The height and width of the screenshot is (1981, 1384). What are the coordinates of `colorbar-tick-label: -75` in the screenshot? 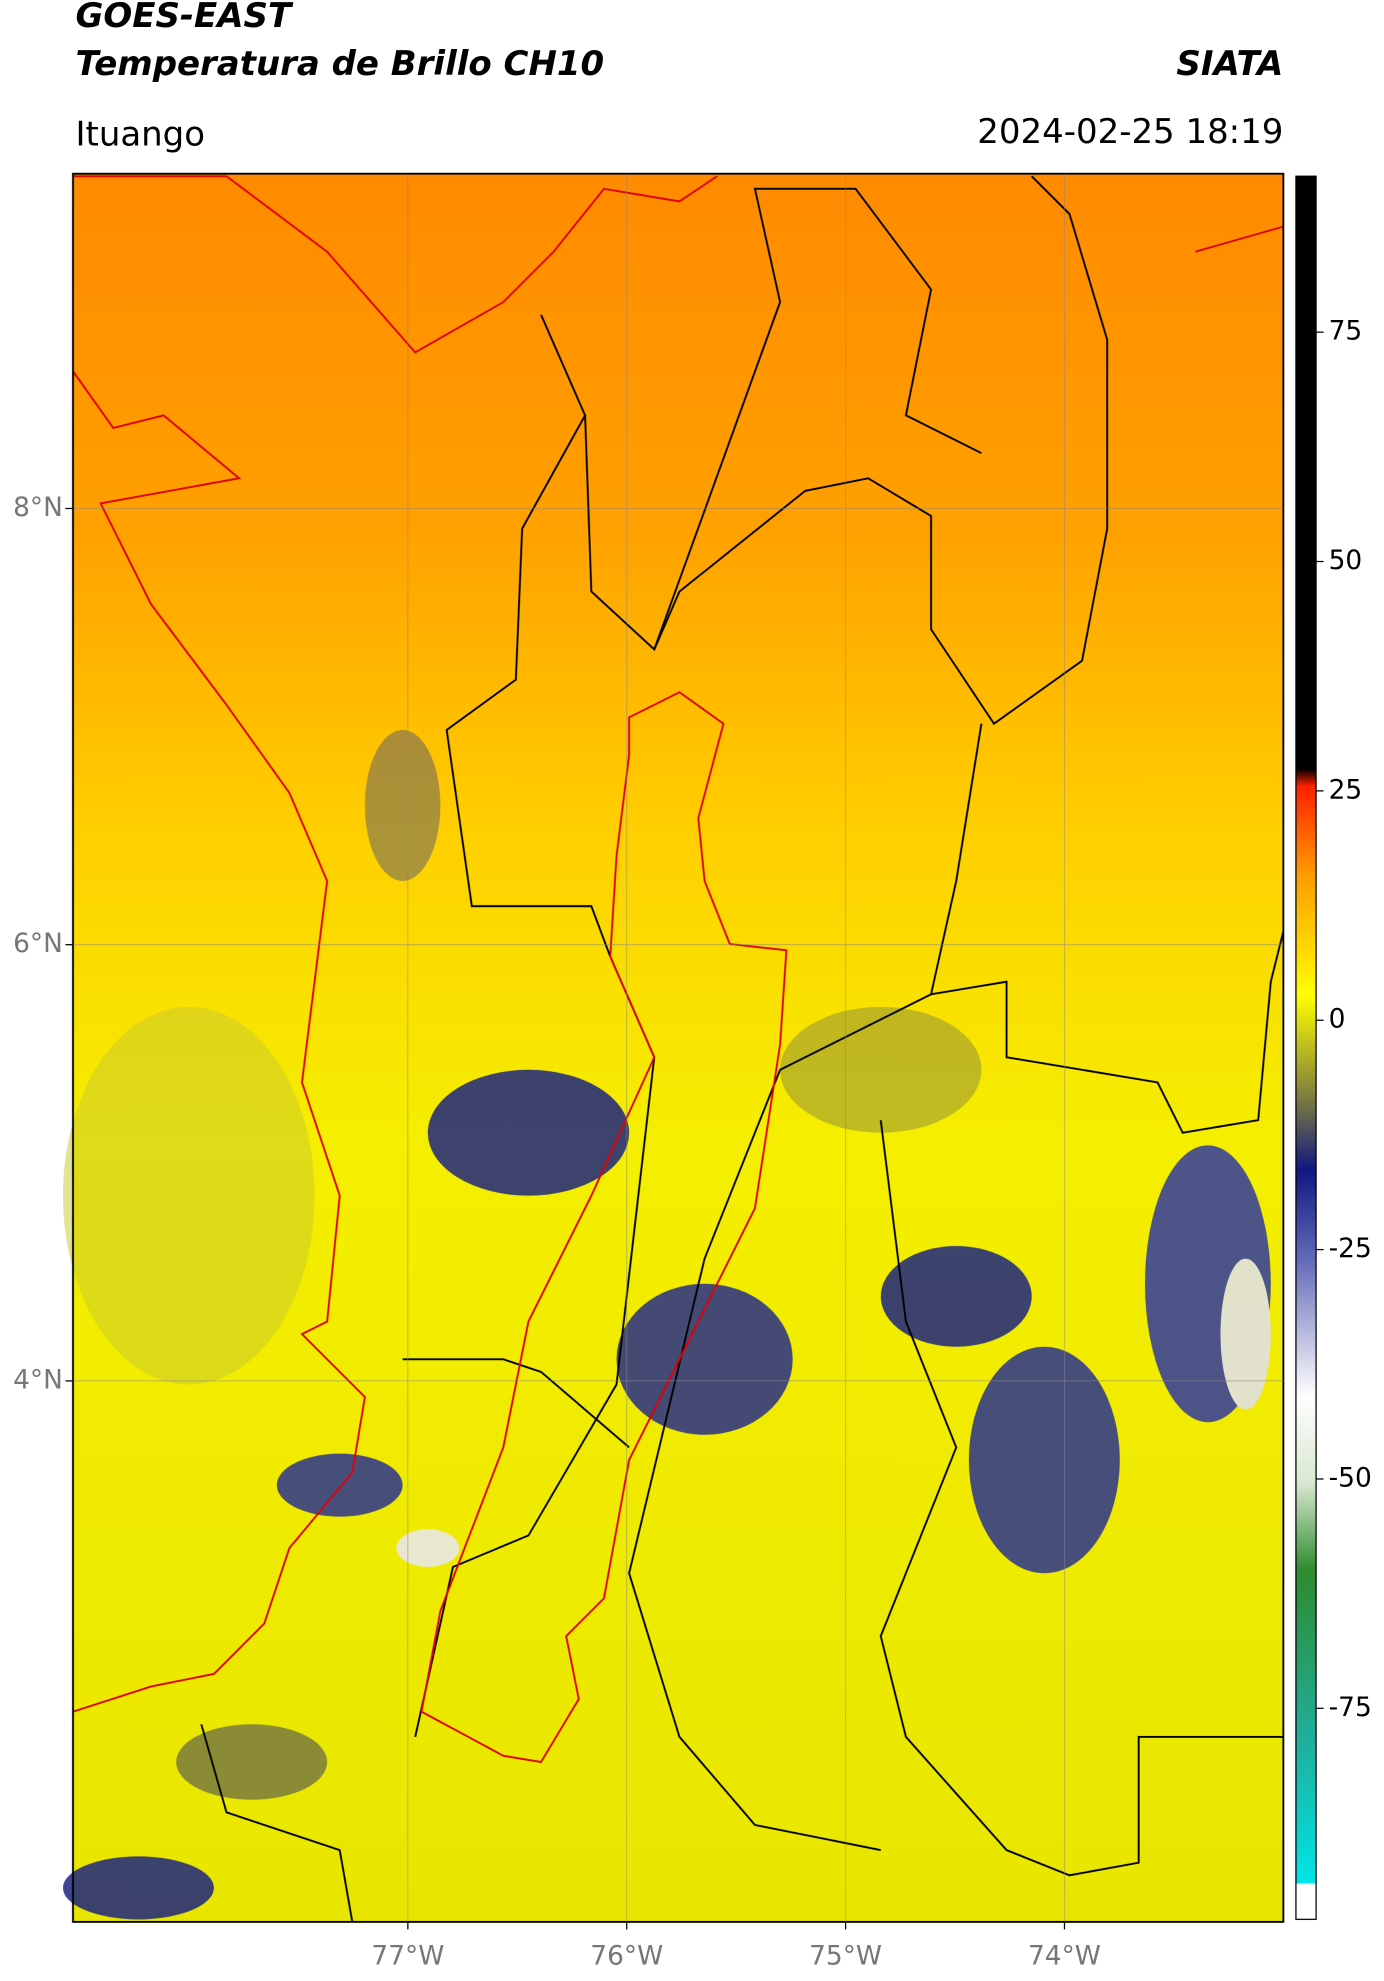 It's located at (1350, 1707).